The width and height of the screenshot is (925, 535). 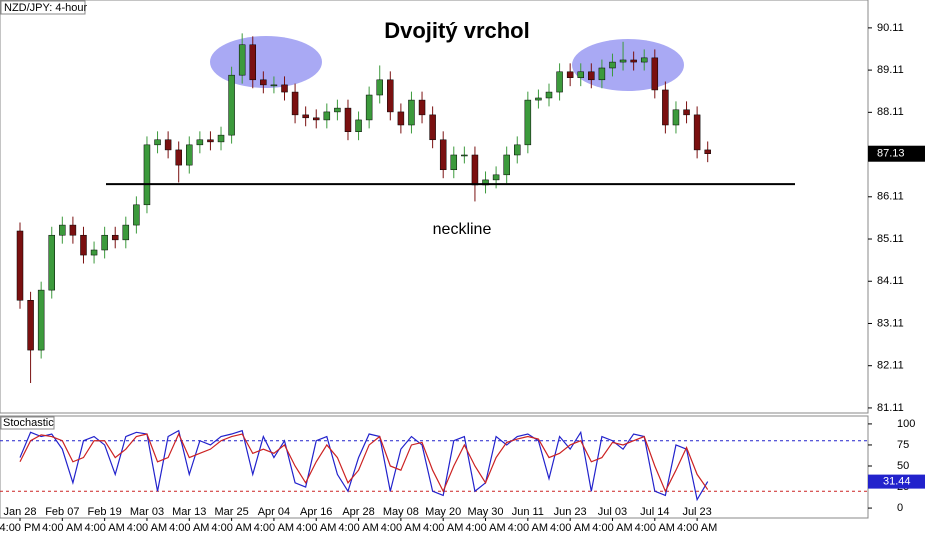 What do you see at coordinates (189, 512) in the screenshot?
I see `x-tick-label: Mar 13` at bounding box center [189, 512].